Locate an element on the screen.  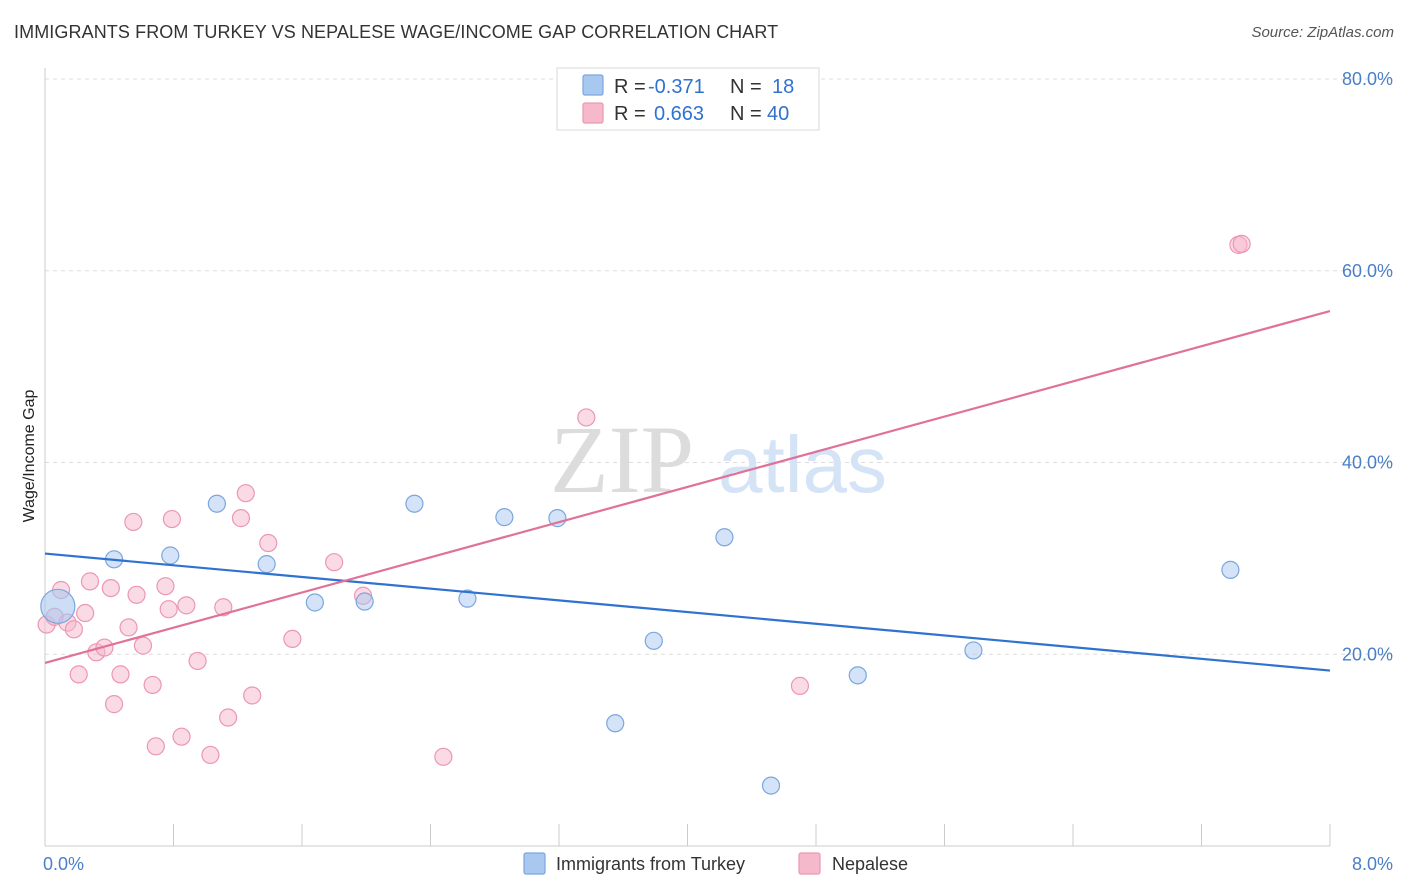
series-legend: Immigrants from Turkey Nepalese is located at coordinates (715, 863).